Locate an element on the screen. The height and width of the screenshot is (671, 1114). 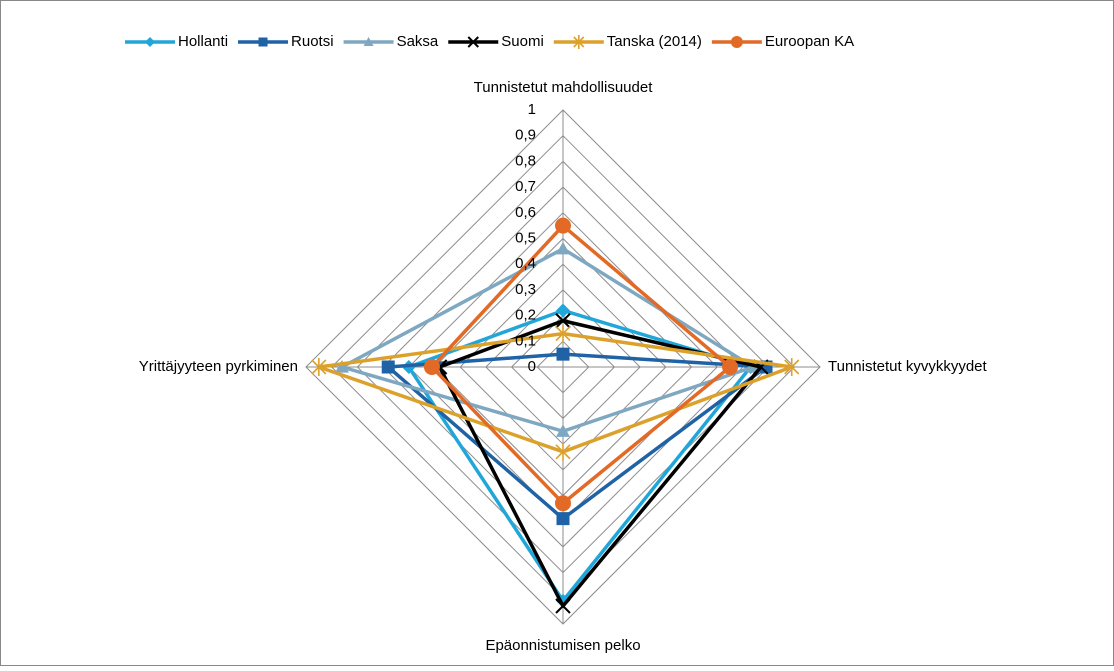
r-tick-label: 0,3 is located at coordinates (525, 289).